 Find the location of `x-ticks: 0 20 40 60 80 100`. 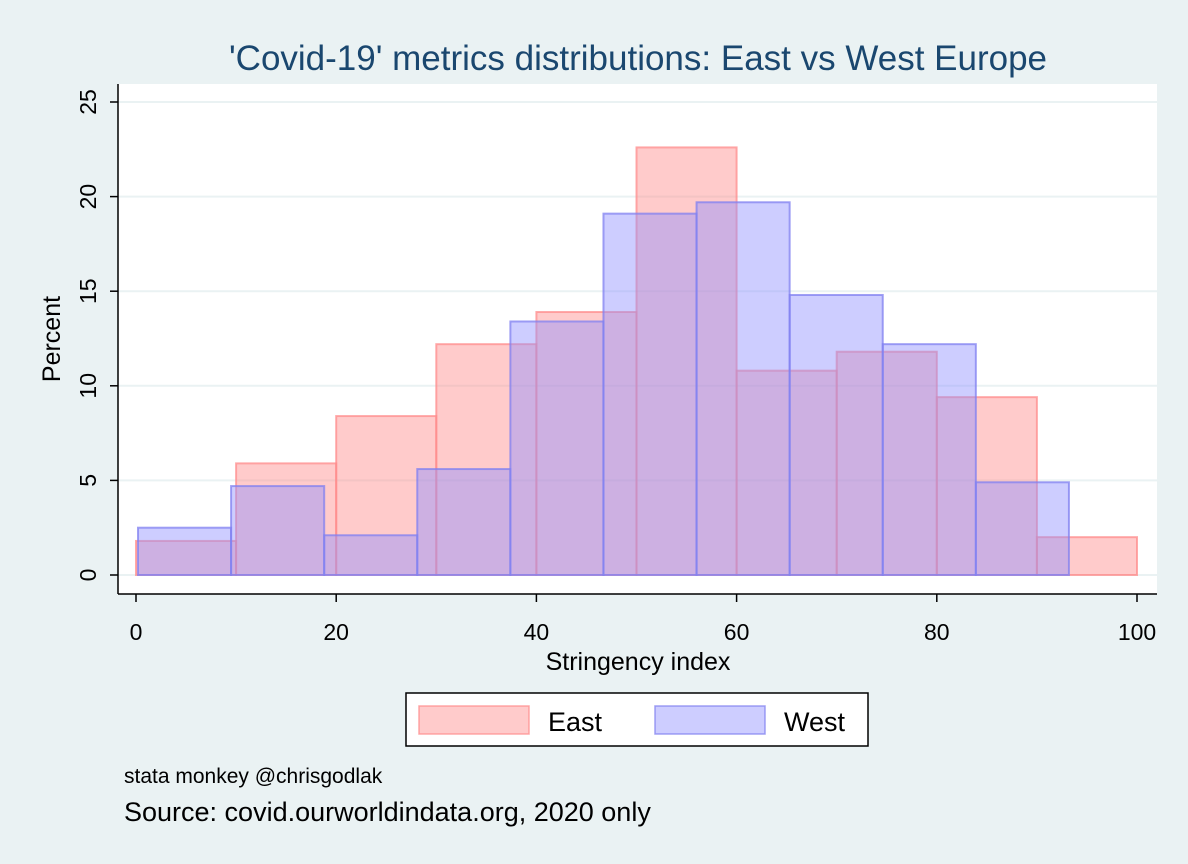

x-ticks: 0 20 40 60 80 100 is located at coordinates (643, 619).